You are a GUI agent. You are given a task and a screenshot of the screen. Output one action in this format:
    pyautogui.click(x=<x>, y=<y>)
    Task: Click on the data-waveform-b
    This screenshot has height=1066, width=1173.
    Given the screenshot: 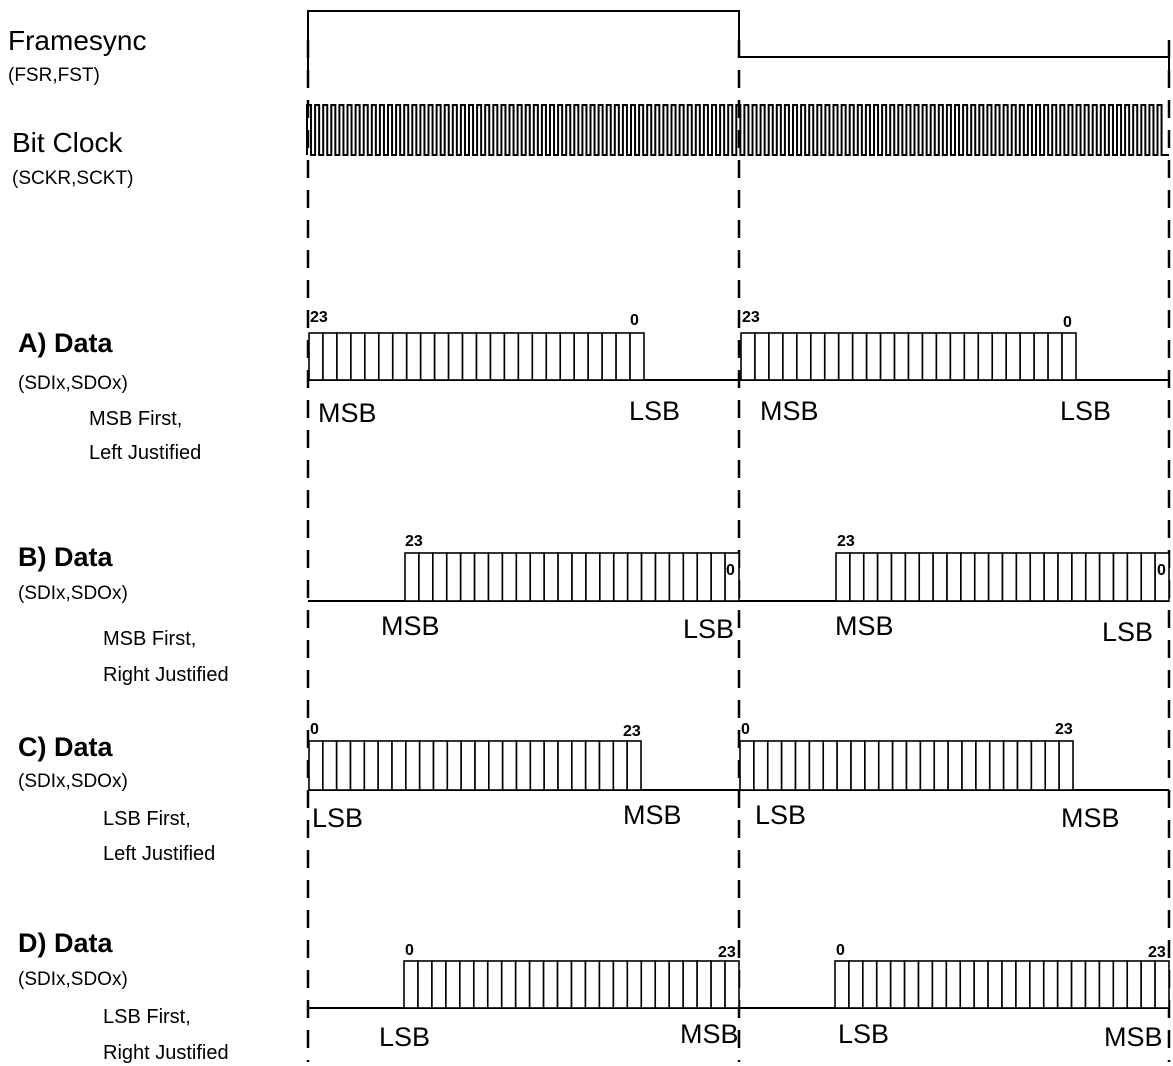 What is the action you would take?
    pyautogui.click(x=739, y=577)
    